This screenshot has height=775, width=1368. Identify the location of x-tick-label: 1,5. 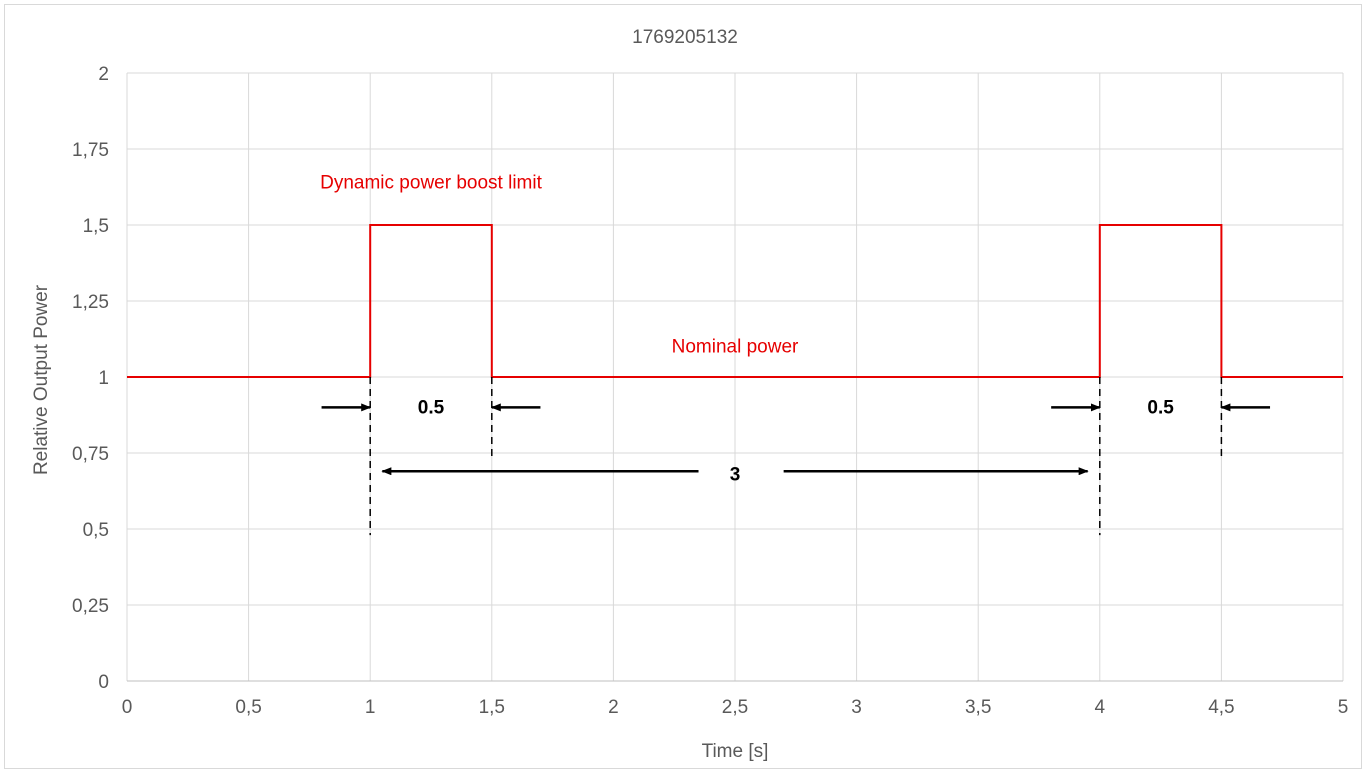
(492, 707).